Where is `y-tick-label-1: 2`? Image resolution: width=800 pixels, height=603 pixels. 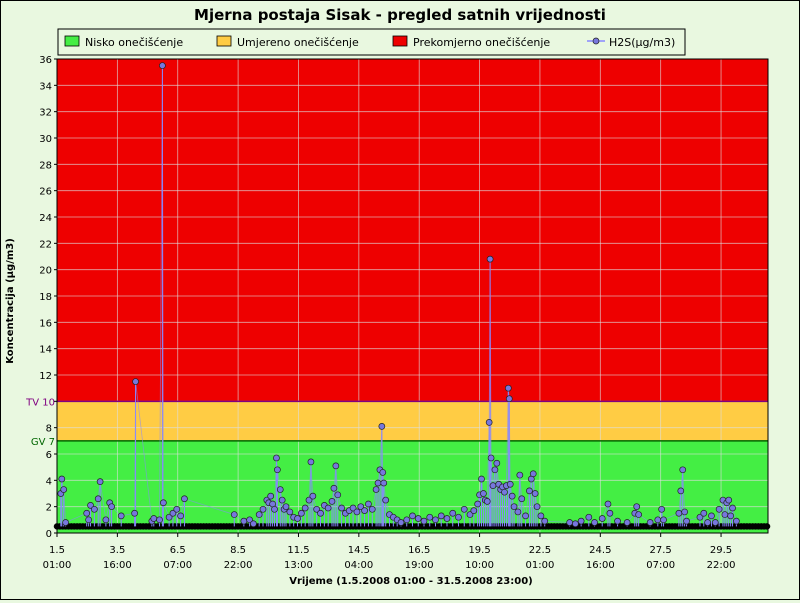 y-tick-label-1: 2 is located at coordinates (49, 508).